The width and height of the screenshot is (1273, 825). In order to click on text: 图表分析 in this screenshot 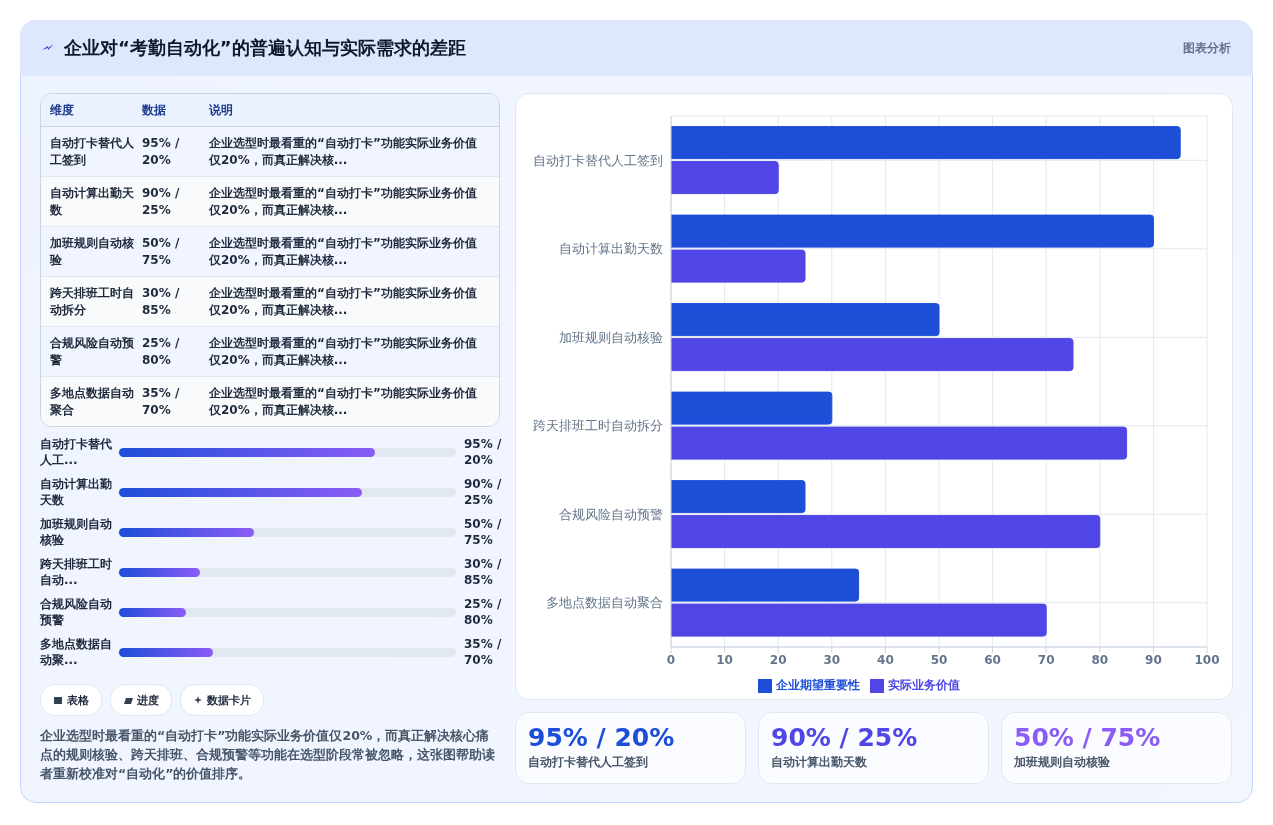, I will do `click(1207, 48)`.